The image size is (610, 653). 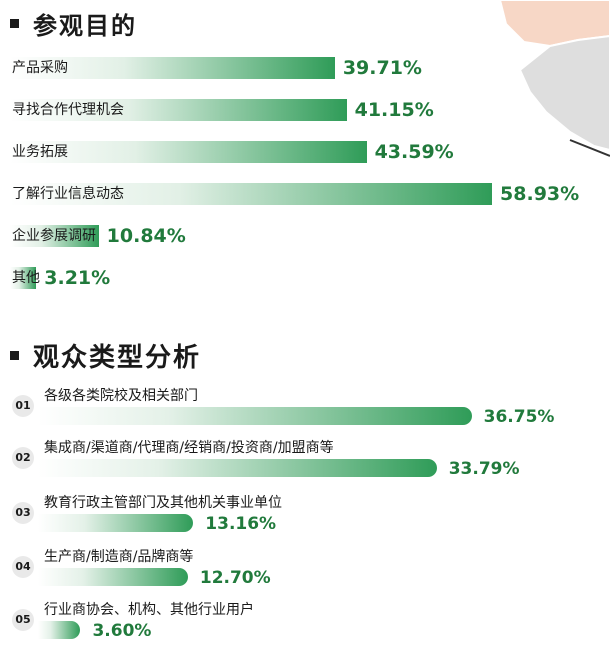 What do you see at coordinates (189, 448) in the screenshot?
I see `category-label: 集成商/渠道商/代理商/经销商/投资商/加盟商等` at bounding box center [189, 448].